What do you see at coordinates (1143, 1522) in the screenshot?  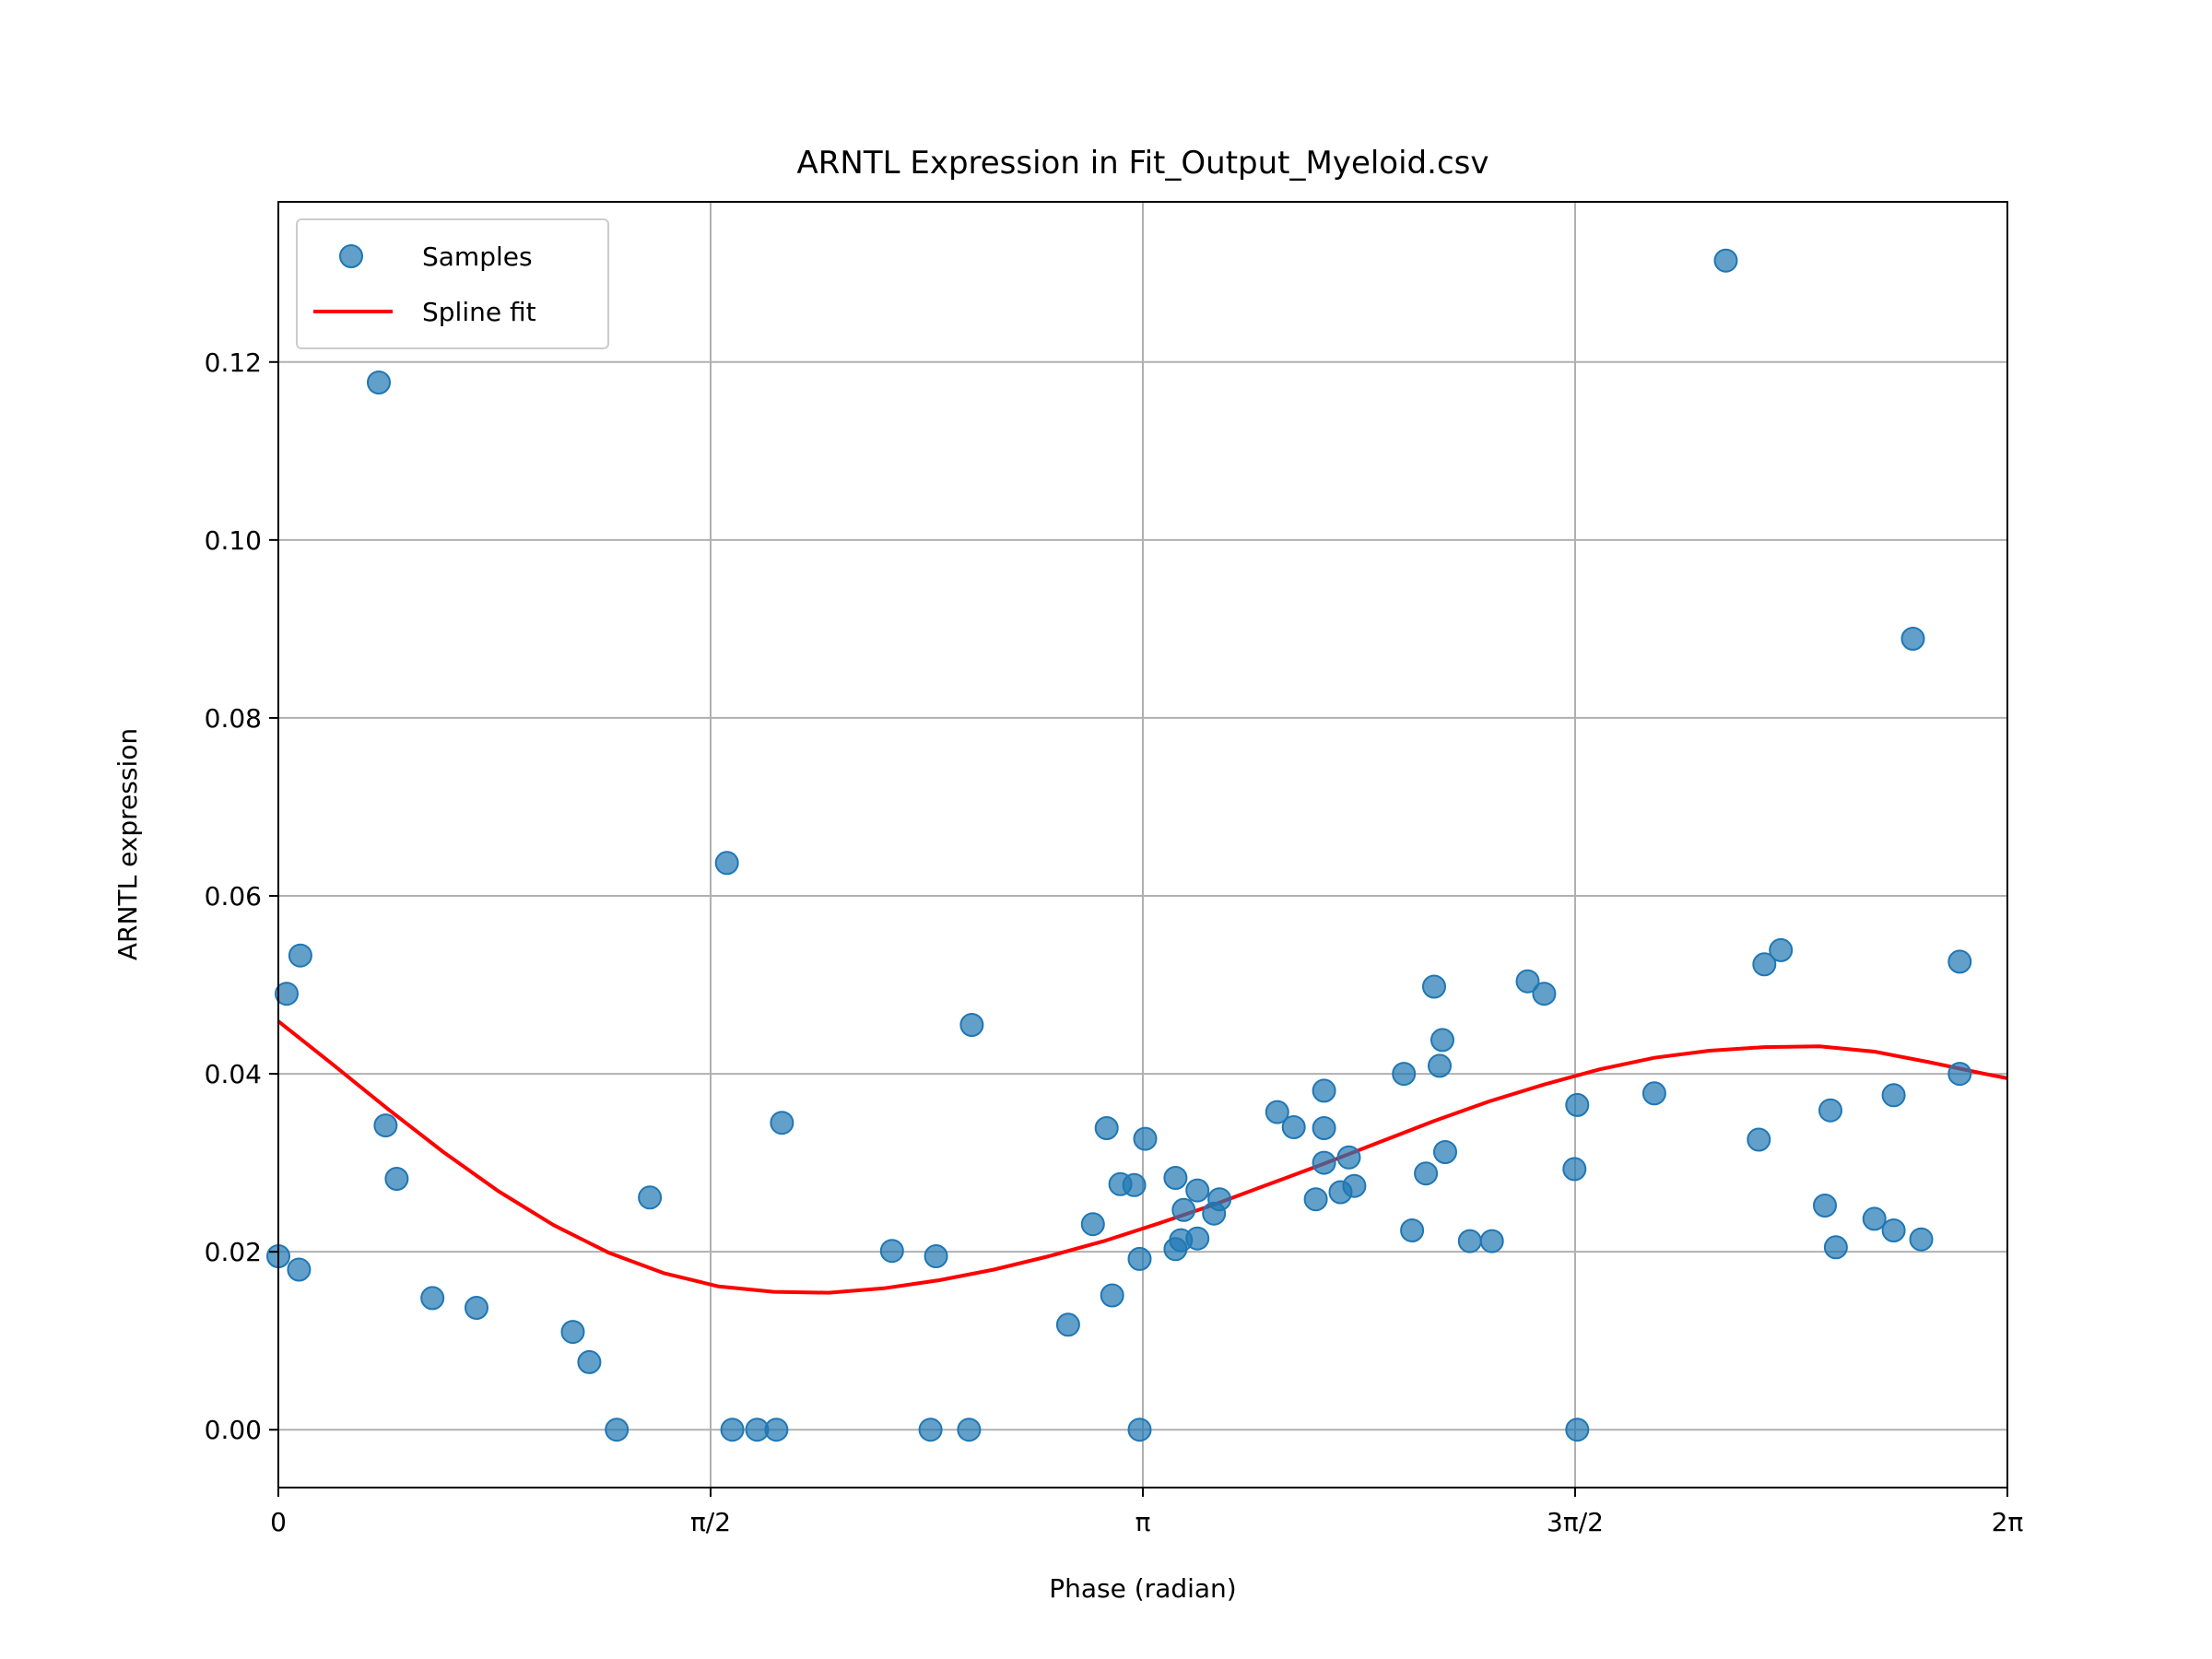 I see `x-tick-label: π` at bounding box center [1143, 1522].